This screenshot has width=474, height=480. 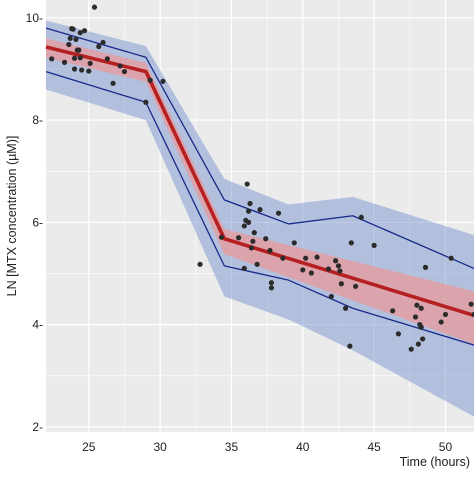 I want to click on y-tick-label: 4-, so click(x=37, y=325).